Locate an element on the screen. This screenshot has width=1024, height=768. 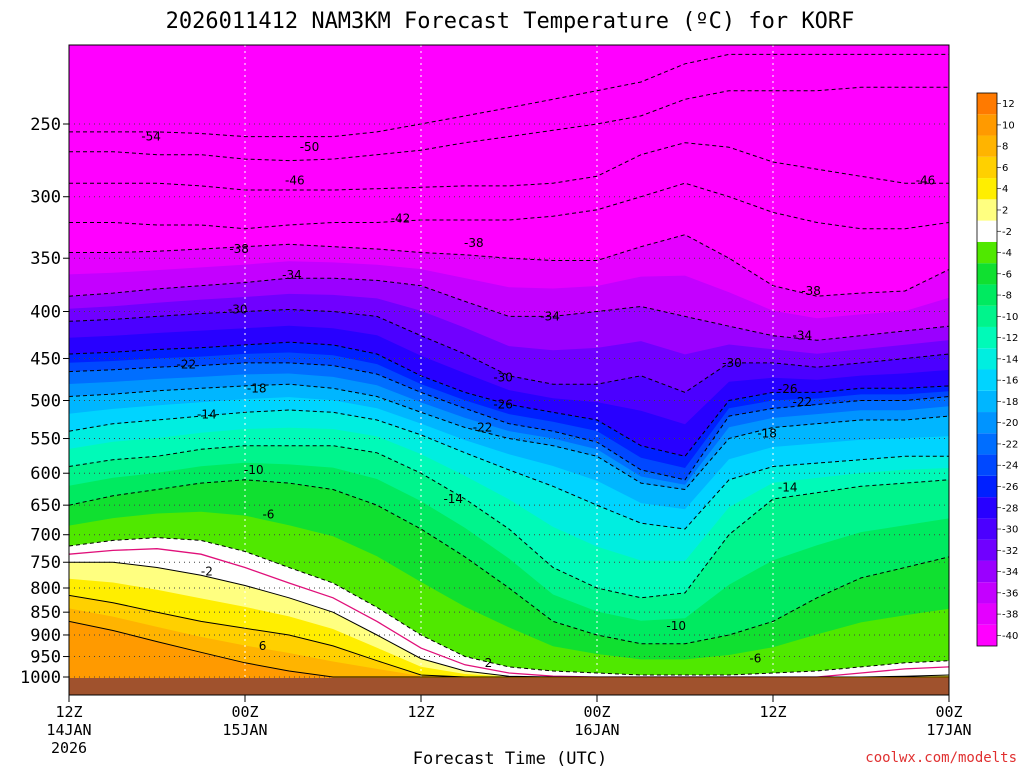
x-tick-label: 17JAN is located at coordinates (948, 730).